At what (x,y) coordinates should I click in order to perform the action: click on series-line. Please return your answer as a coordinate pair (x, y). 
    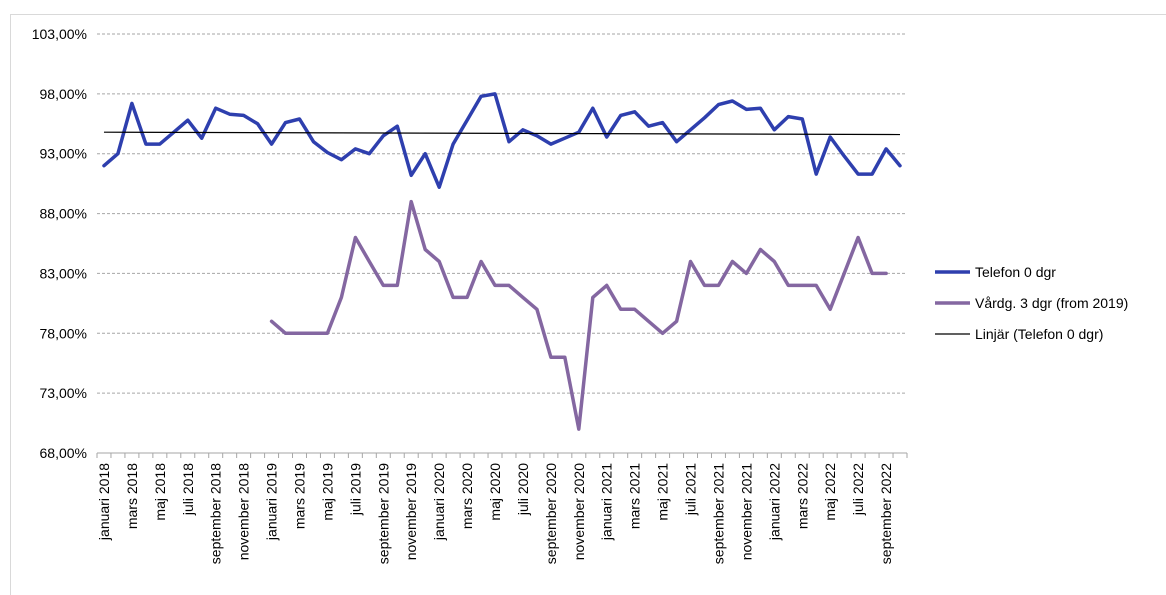
    Looking at the image, I should click on (502, 140).